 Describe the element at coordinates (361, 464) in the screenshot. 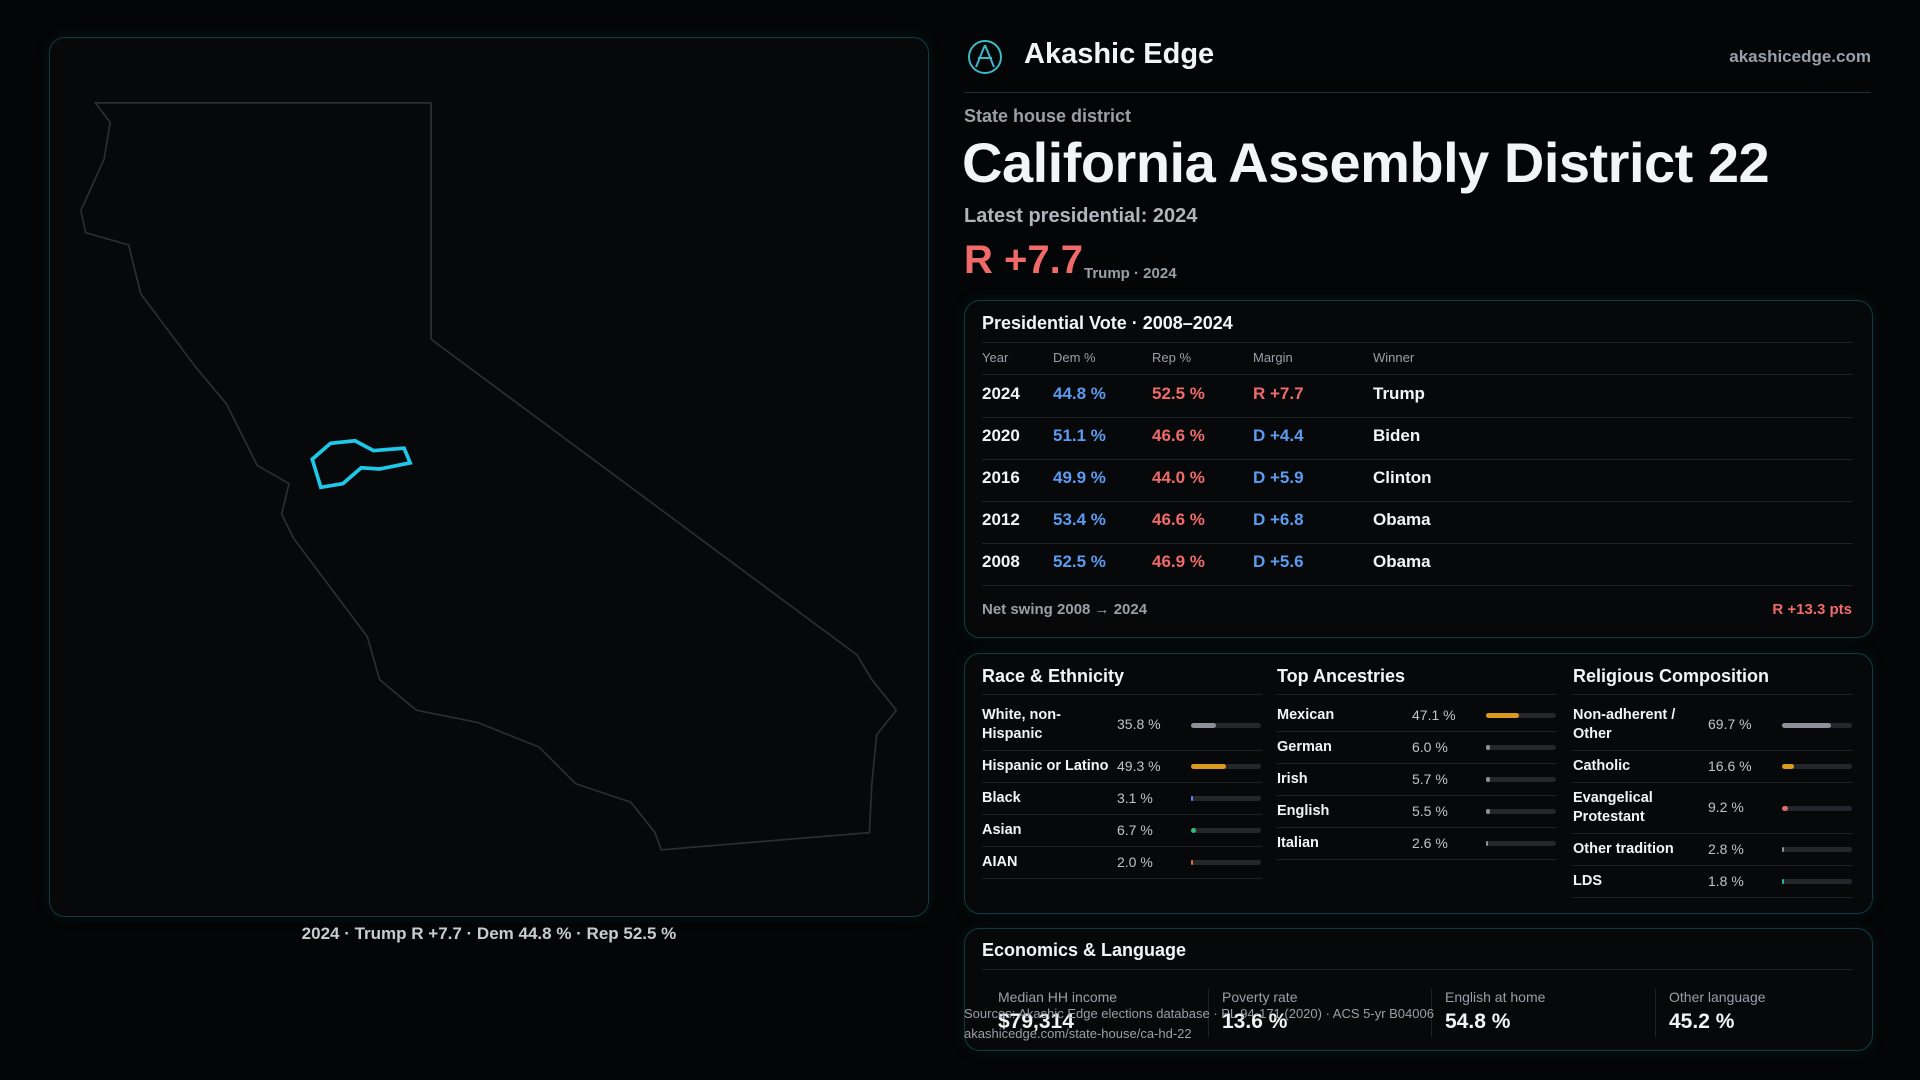

I see `district-outline` at that location.